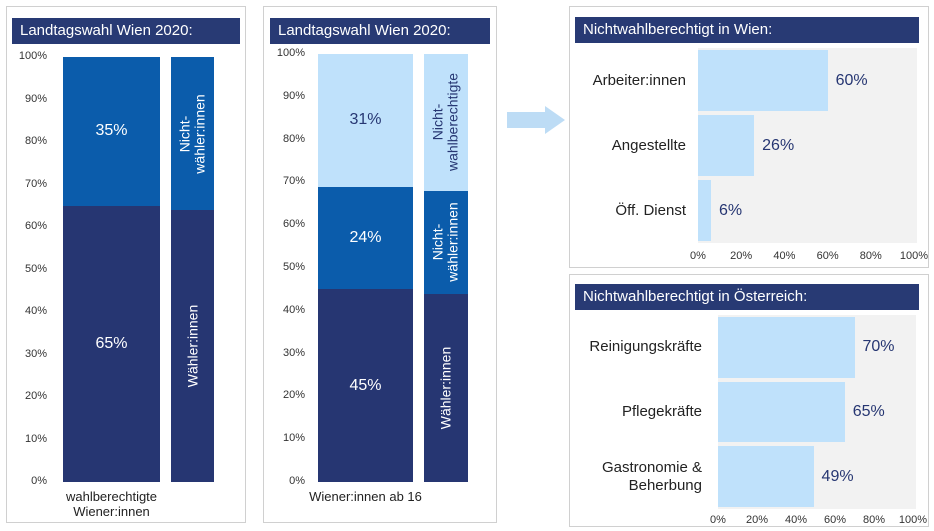  I want to click on data-label: 60%, so click(851, 80).